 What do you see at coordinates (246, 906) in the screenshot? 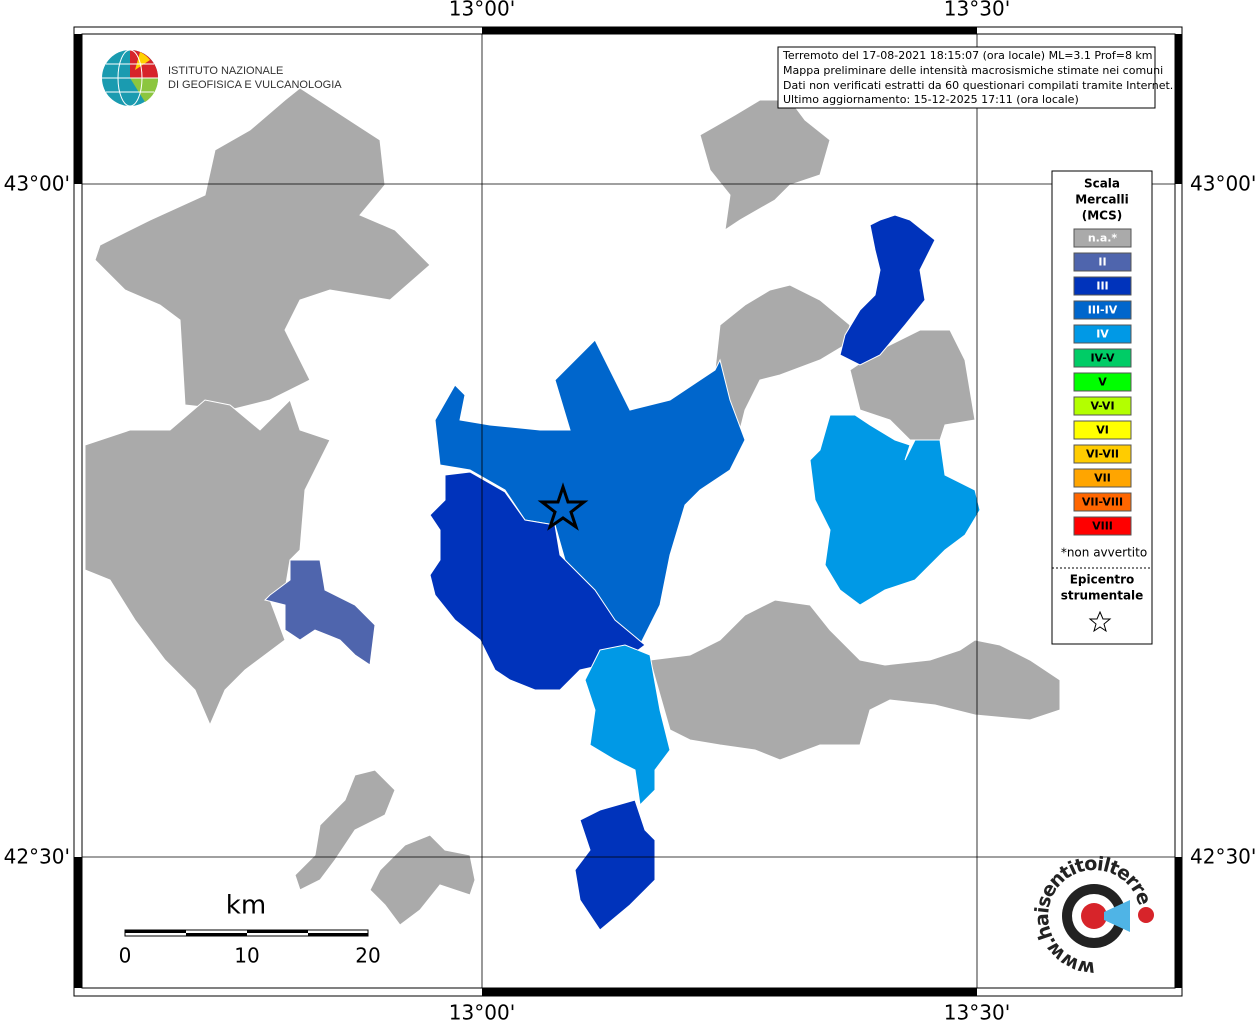
I see `scale-unit: km` at bounding box center [246, 906].